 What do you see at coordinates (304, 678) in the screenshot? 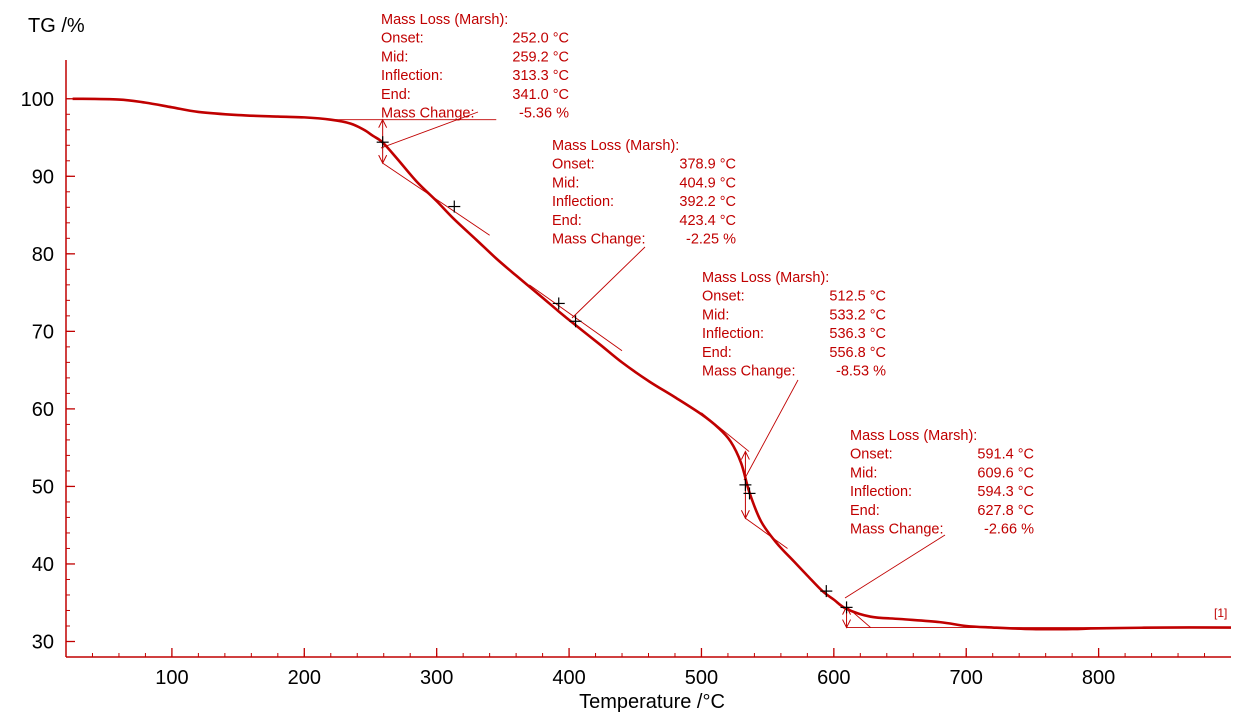
I see `x-tick-label: 200` at bounding box center [304, 678].